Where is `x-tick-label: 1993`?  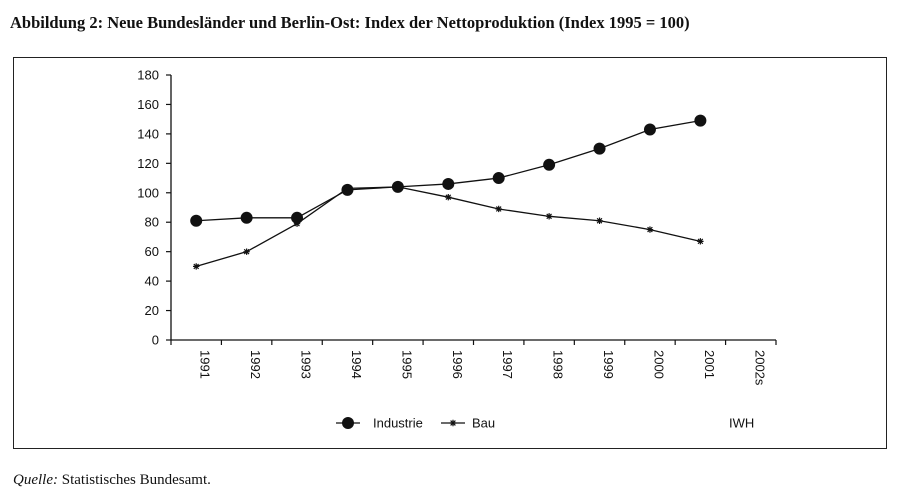 x-tick-label: 1993 is located at coordinates (306, 364).